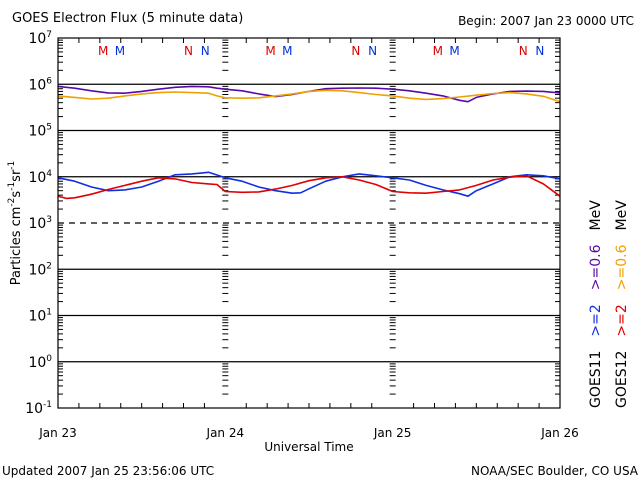 This screenshot has width=640, height=480. Describe the element at coordinates (225, 433) in the screenshot. I see `x-tick-label: Jan 24` at that location.